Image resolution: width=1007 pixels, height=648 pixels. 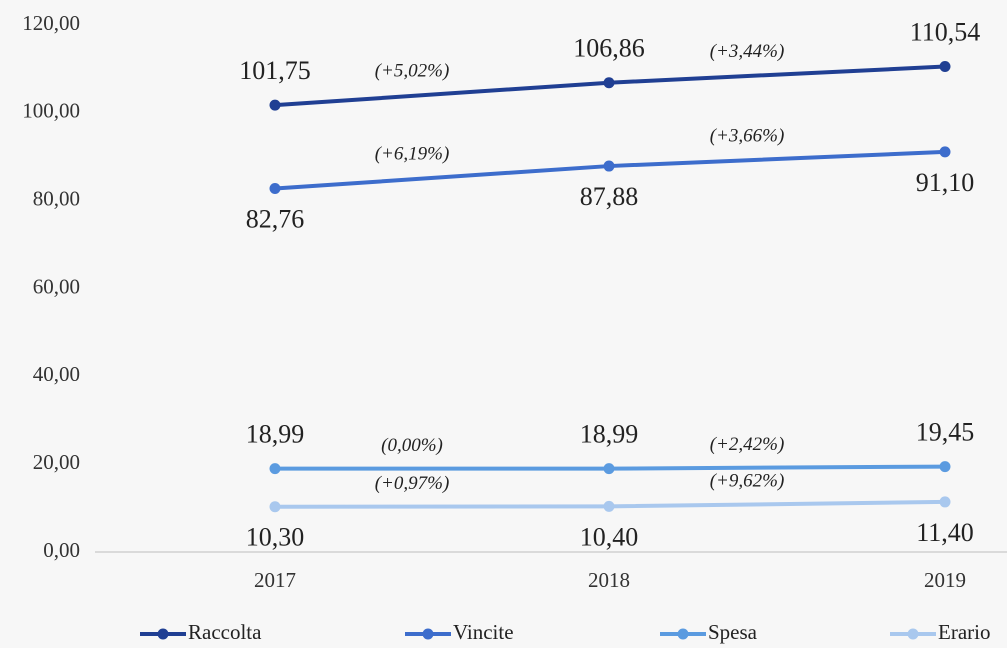 I want to click on change-label: (+5,02%), so click(x=412, y=70).